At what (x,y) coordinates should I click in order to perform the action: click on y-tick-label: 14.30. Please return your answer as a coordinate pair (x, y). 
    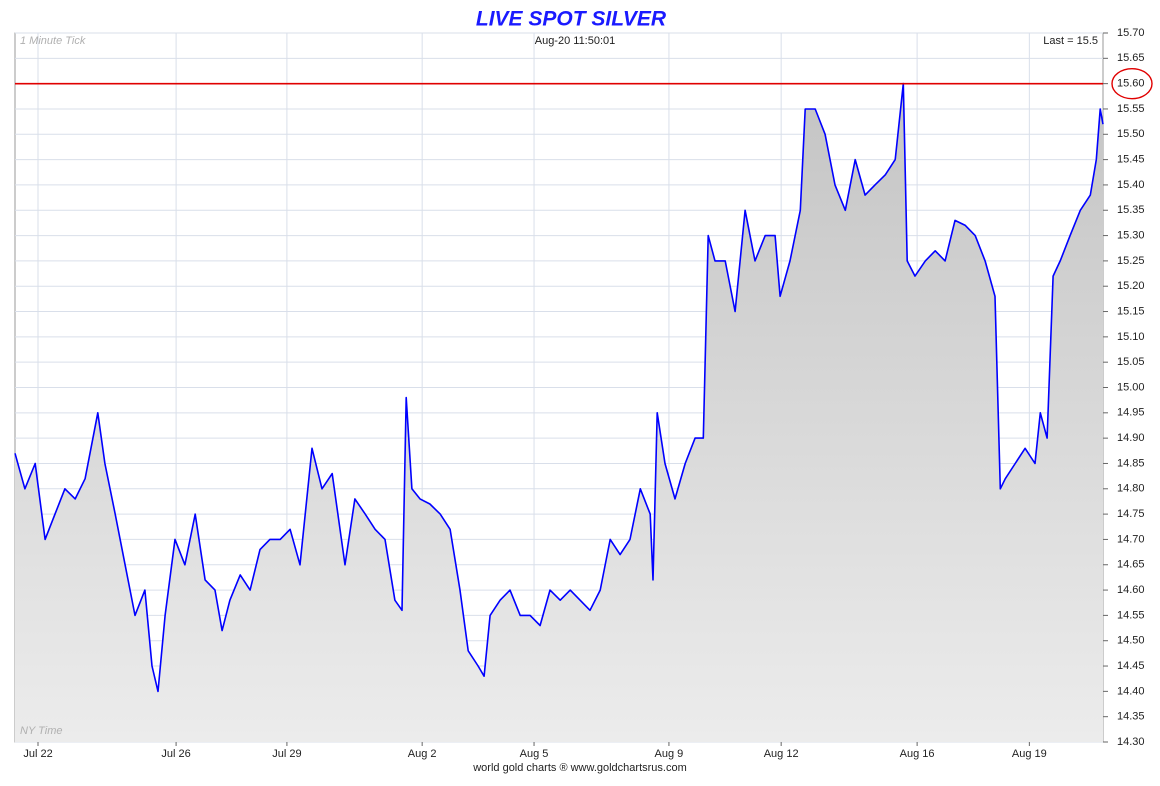
    Looking at the image, I should click on (1131, 742).